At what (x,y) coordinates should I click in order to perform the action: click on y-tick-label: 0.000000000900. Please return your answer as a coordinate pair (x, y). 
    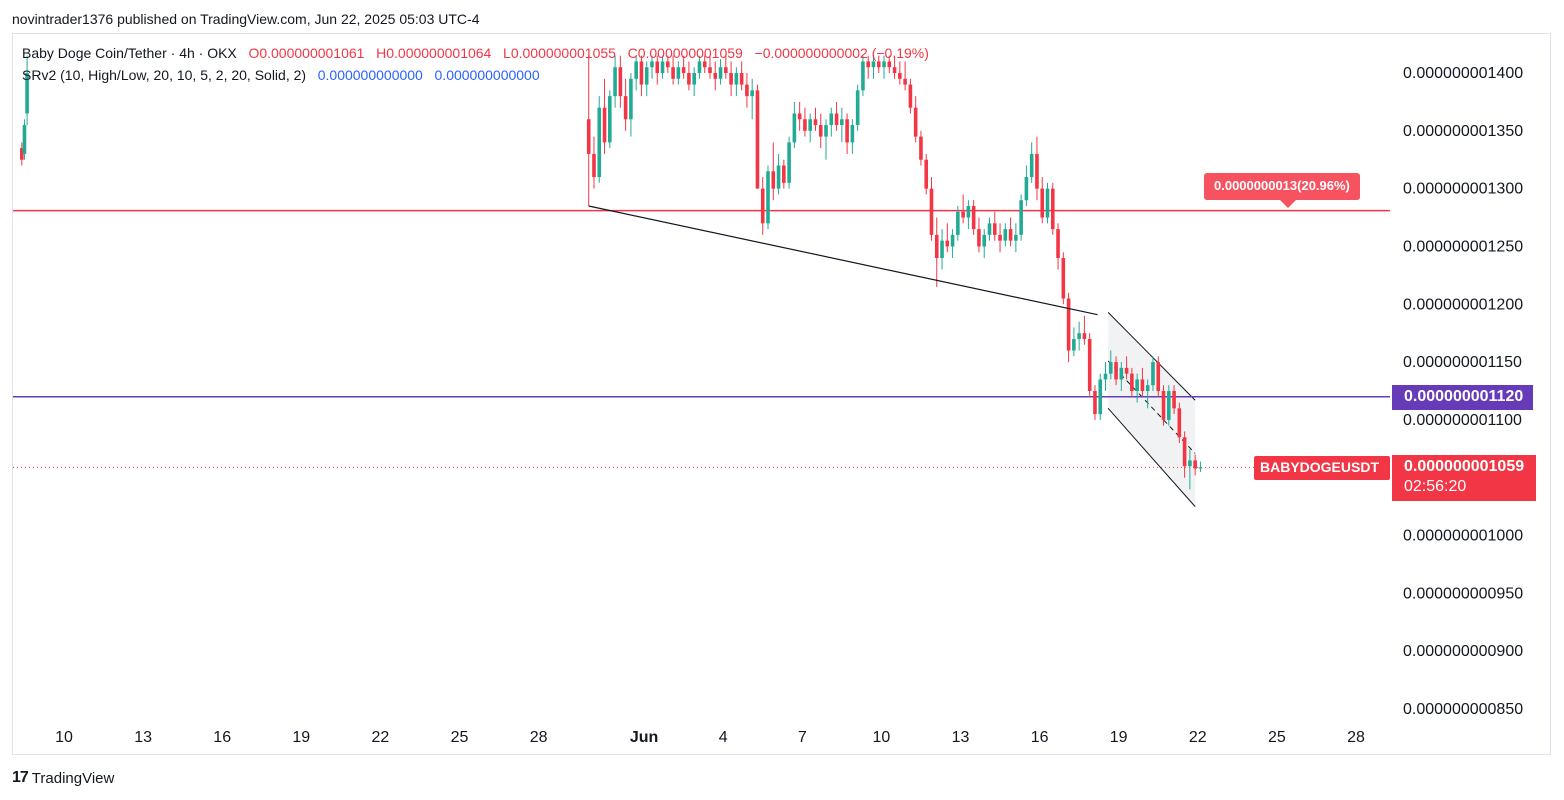
    Looking at the image, I should click on (1463, 651).